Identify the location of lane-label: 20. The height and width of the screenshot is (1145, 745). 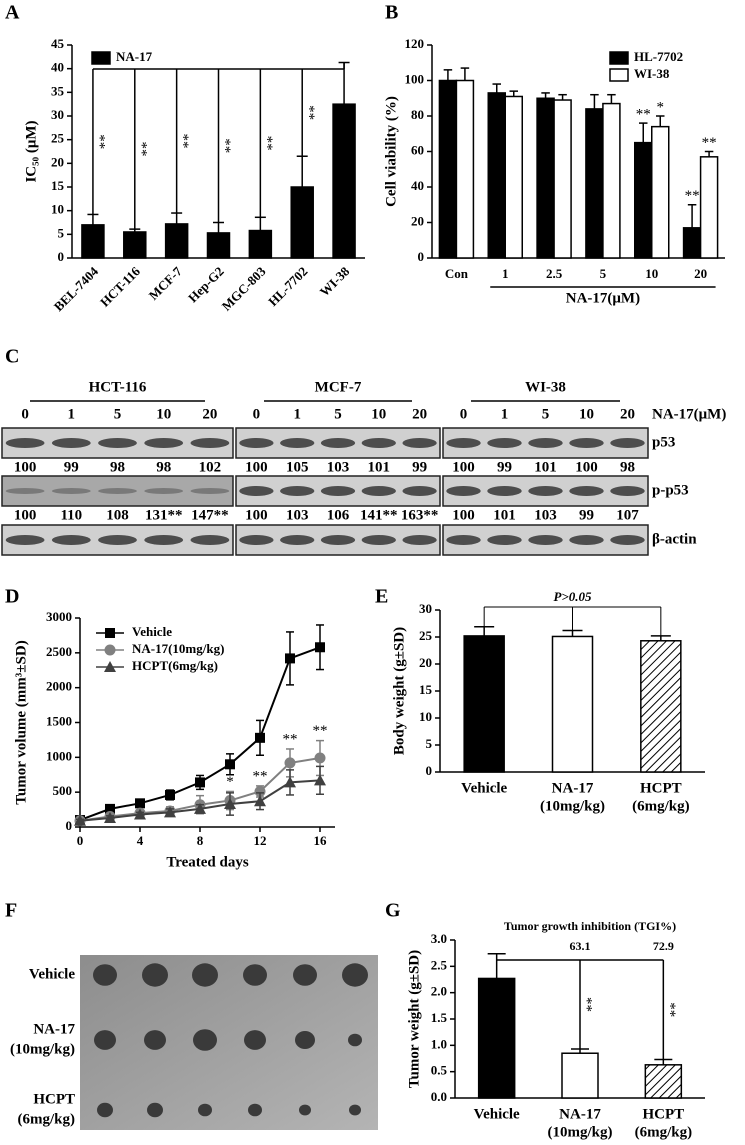
(627, 414).